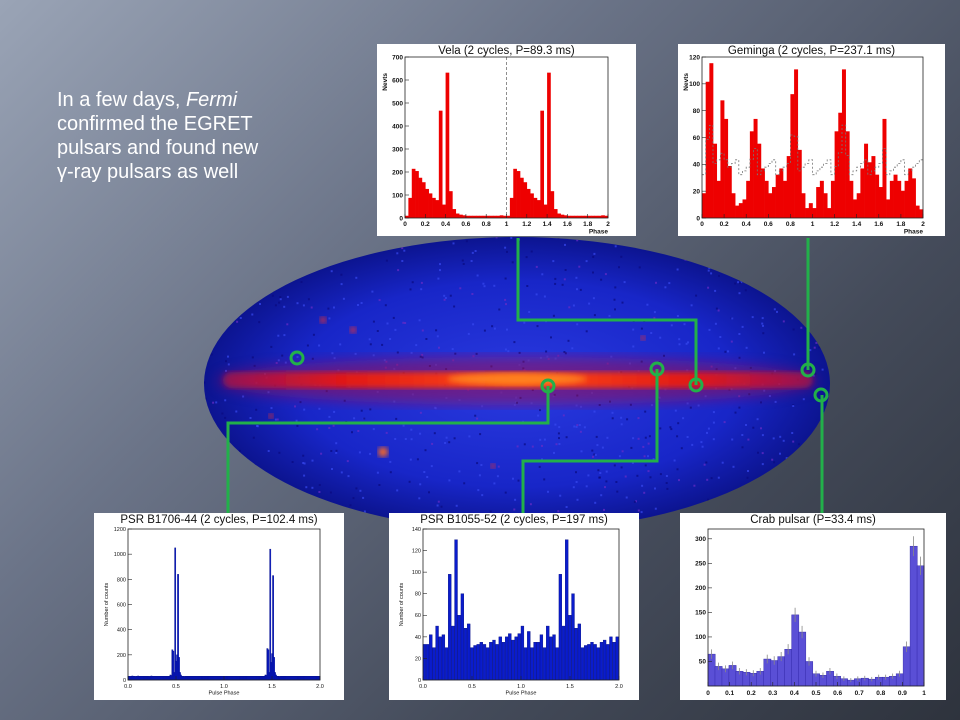 Image resolution: width=960 pixels, height=720 pixels. I want to click on x-tick-label: 1, so click(924, 693).